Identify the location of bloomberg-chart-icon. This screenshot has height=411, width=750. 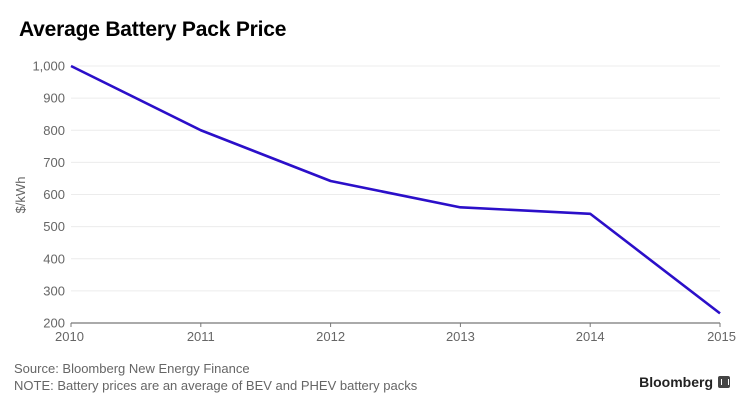
(724, 382).